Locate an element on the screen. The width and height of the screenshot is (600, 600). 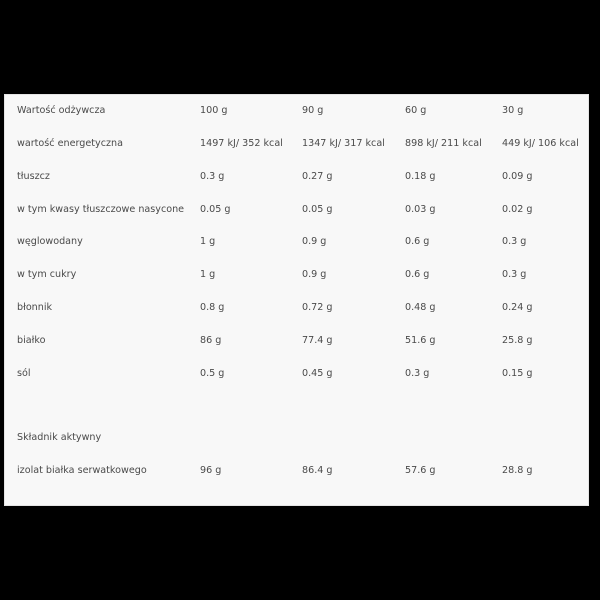
cell-value: 0.24 g is located at coordinates (517, 307).